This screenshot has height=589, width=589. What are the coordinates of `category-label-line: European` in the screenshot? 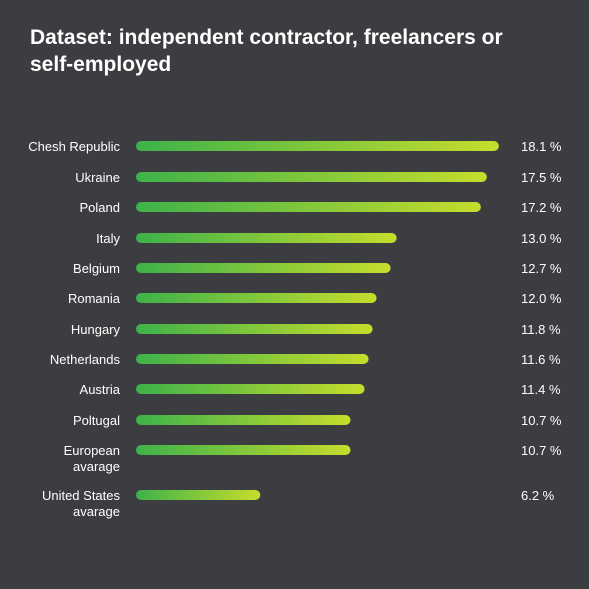 It's located at (92, 450).